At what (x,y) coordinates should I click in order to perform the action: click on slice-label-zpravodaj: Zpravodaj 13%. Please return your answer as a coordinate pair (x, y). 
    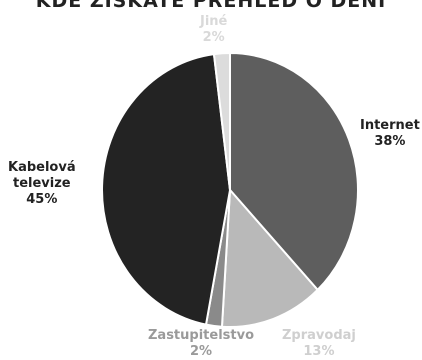
    Looking at the image, I should click on (319, 344).